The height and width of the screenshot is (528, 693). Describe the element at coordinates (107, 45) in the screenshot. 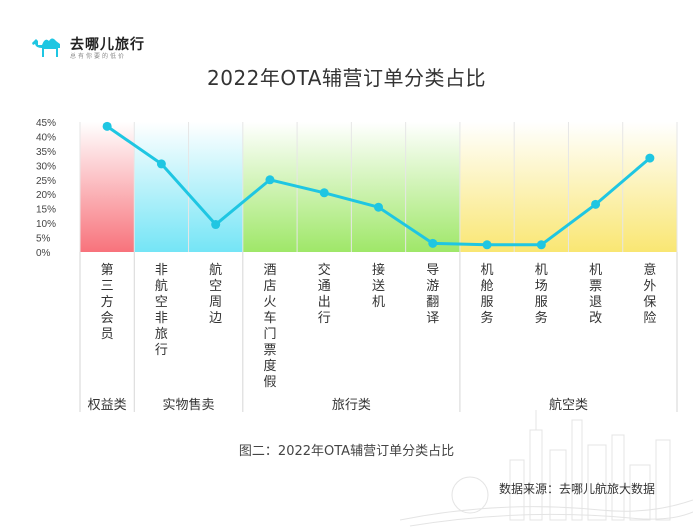

I see `logo-name: 去哪儿旅行` at that location.